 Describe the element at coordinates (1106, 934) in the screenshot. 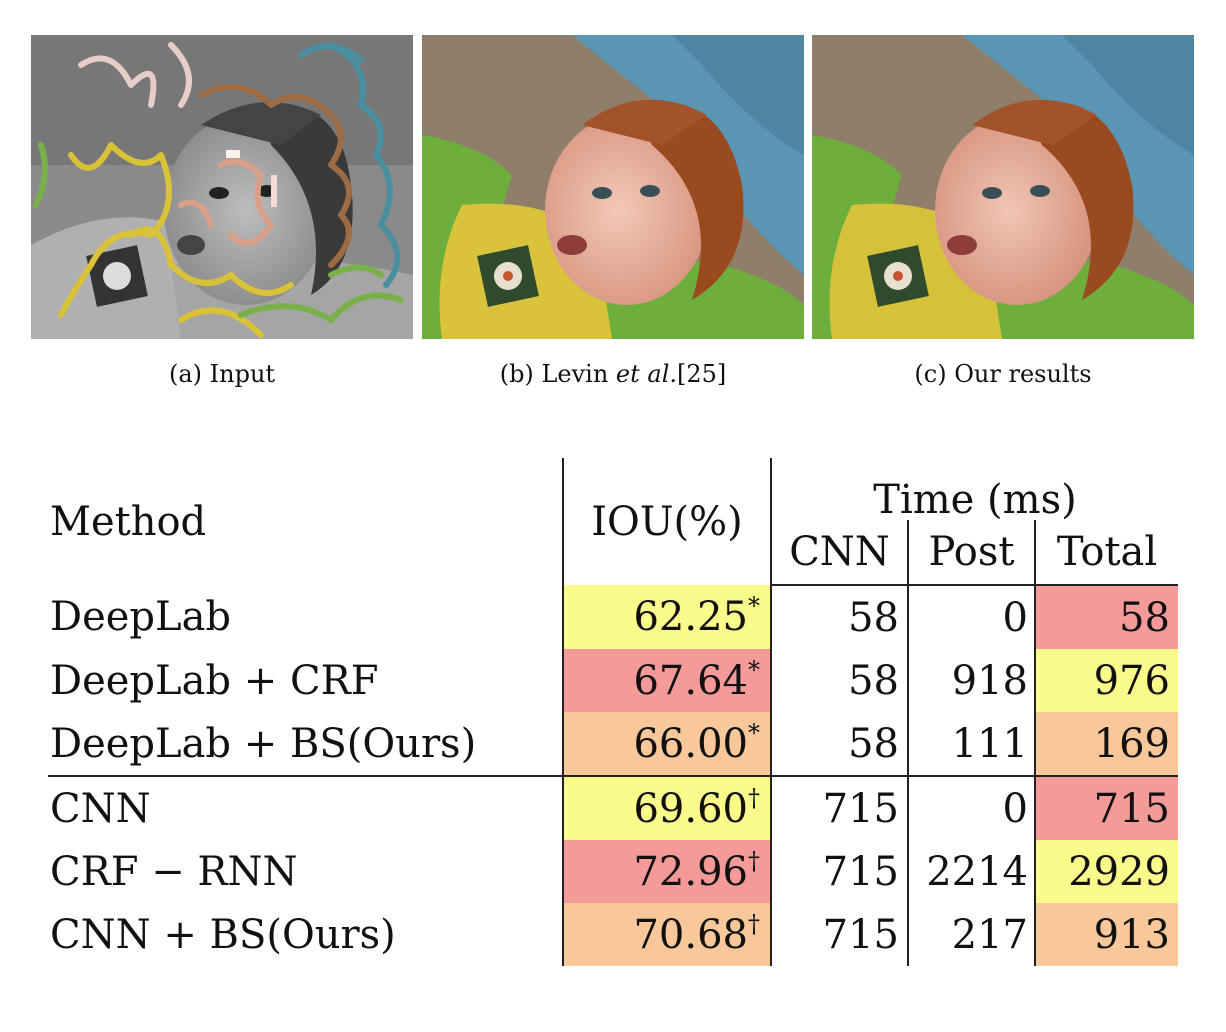

I see `total-time-cell: 913` at that location.